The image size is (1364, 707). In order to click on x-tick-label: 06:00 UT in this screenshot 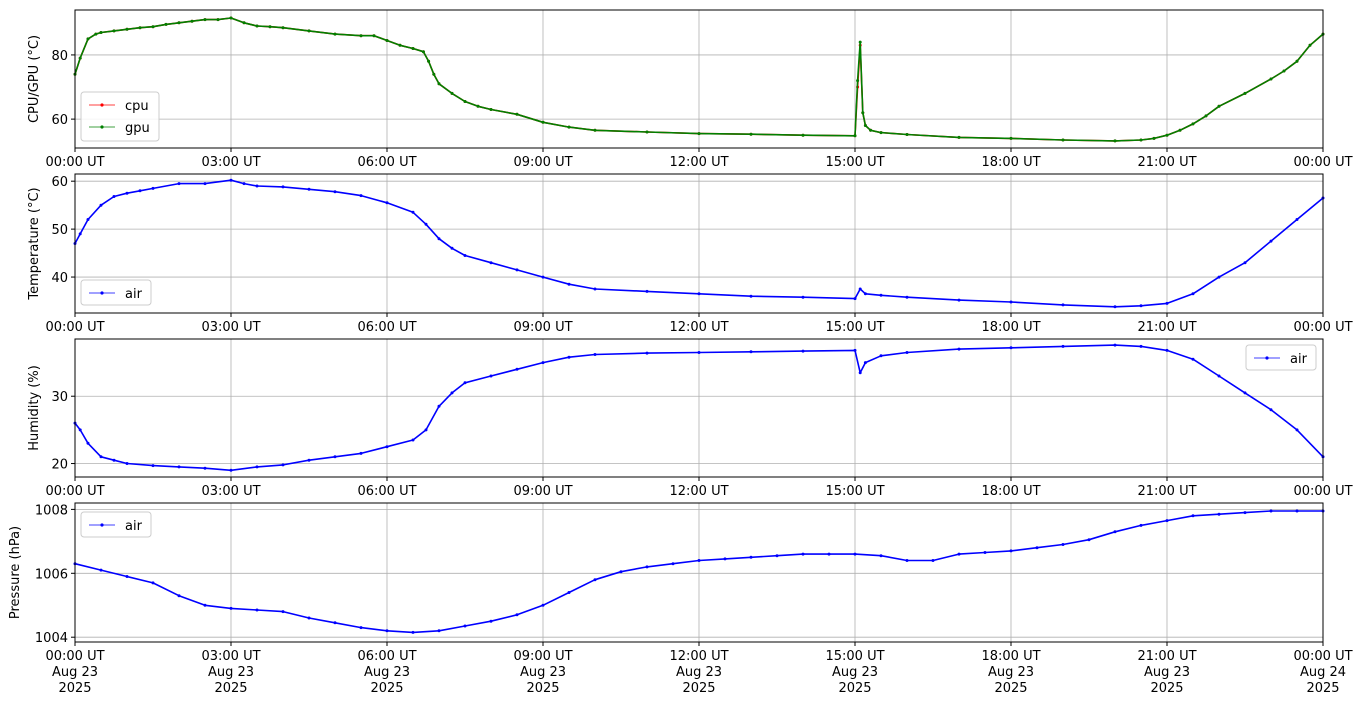, I will do `click(386, 327)`.